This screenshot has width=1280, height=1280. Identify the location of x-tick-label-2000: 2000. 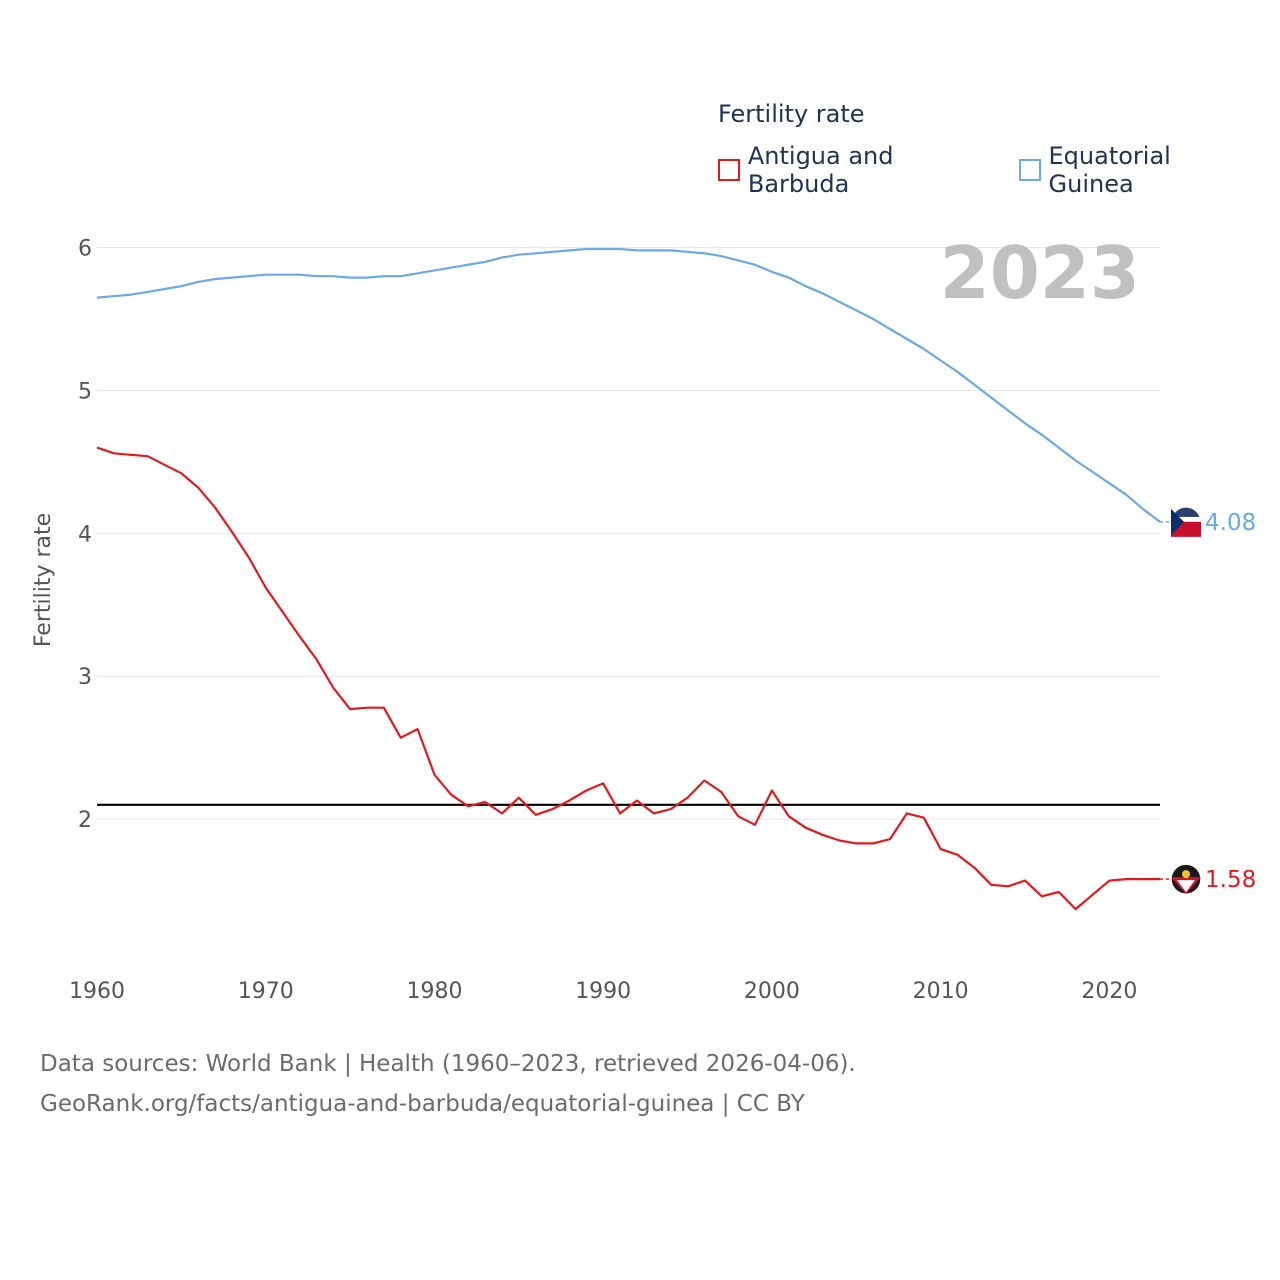
(772, 991).